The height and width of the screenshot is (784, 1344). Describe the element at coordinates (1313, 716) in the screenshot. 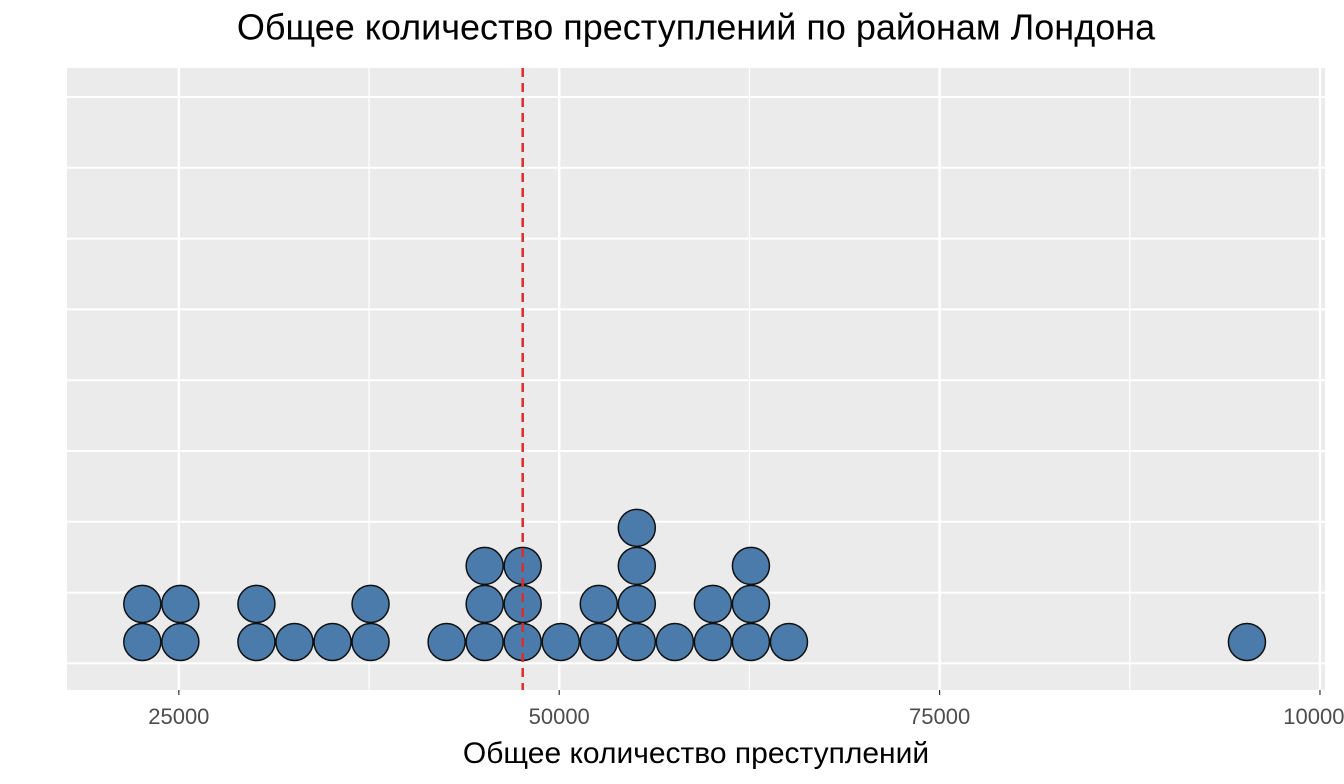

I see `x-tick-label: 100000` at that location.